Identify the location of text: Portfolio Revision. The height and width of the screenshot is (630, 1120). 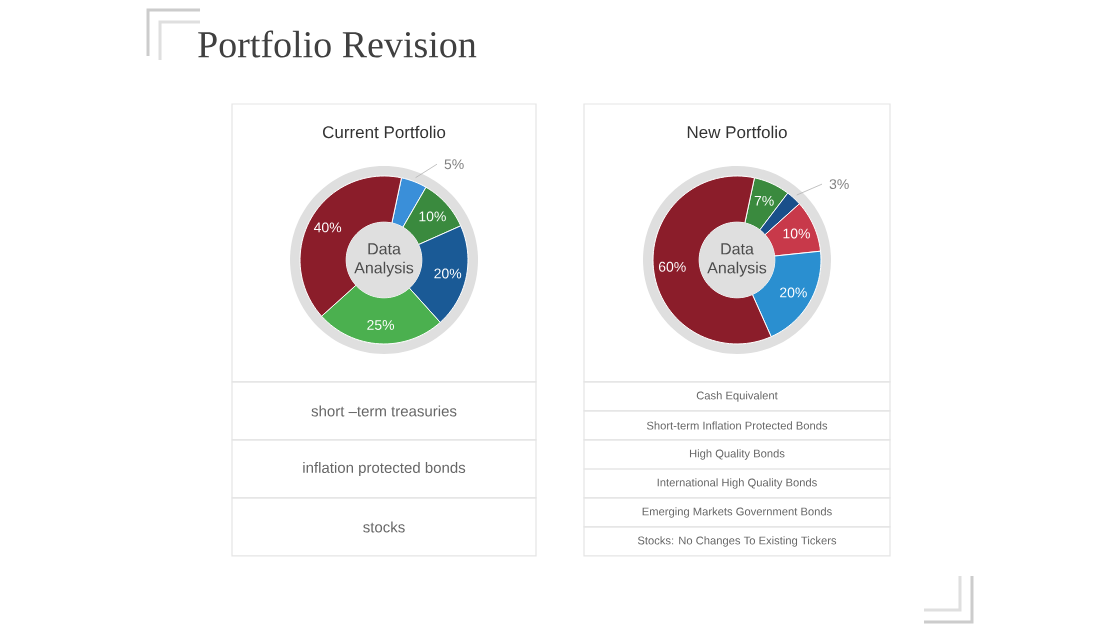
(337, 44).